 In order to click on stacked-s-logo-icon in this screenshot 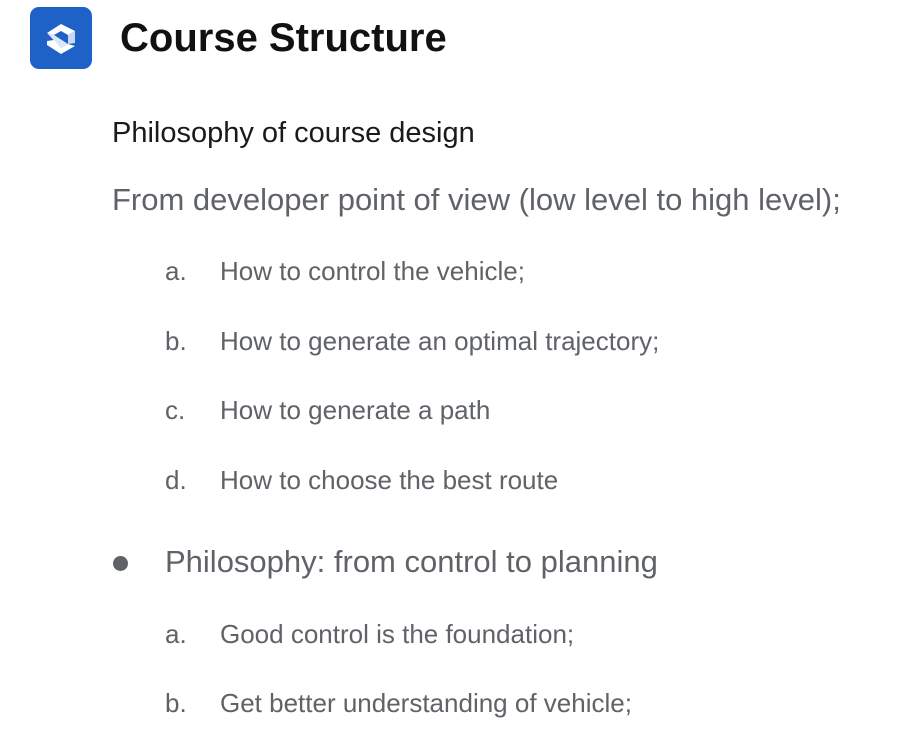, I will do `click(61, 39)`.